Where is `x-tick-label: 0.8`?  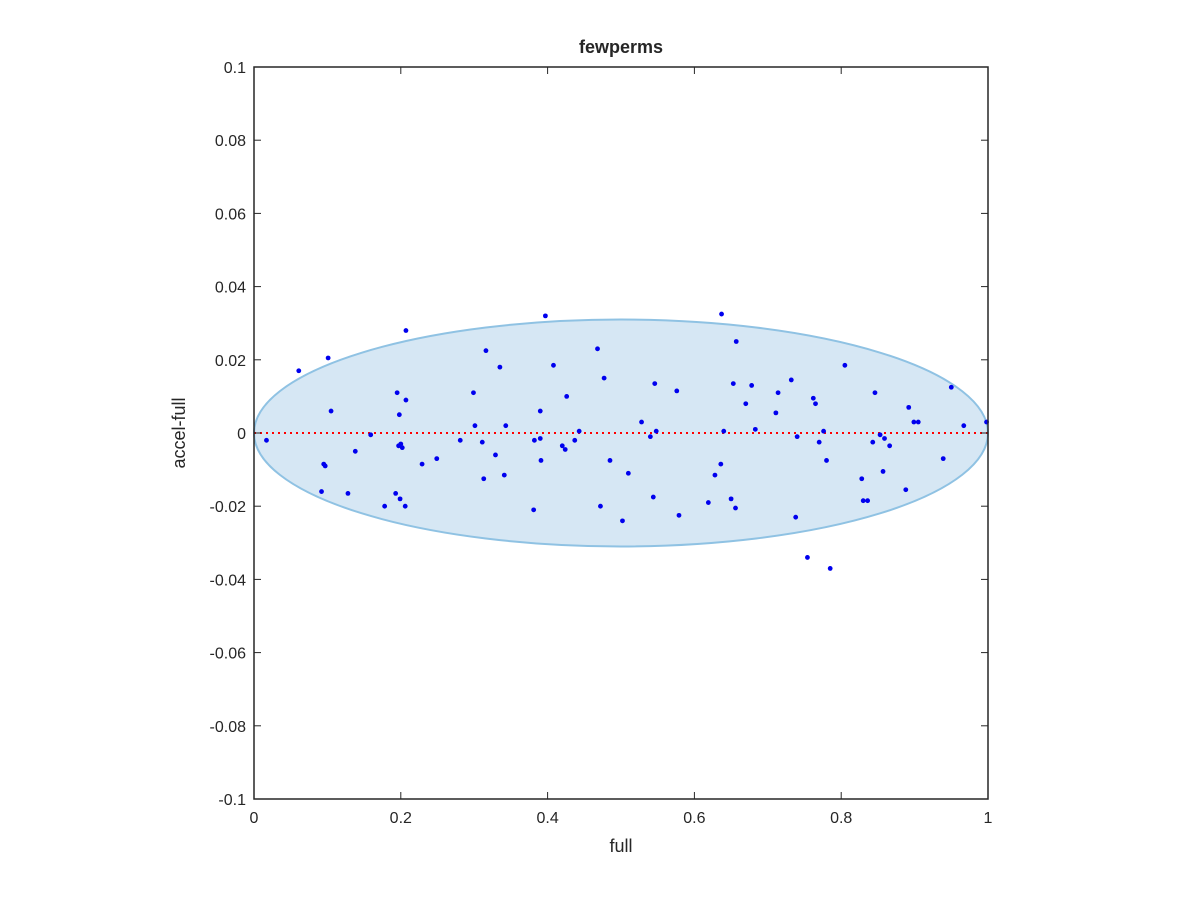
x-tick-label: 0.8 is located at coordinates (841, 818).